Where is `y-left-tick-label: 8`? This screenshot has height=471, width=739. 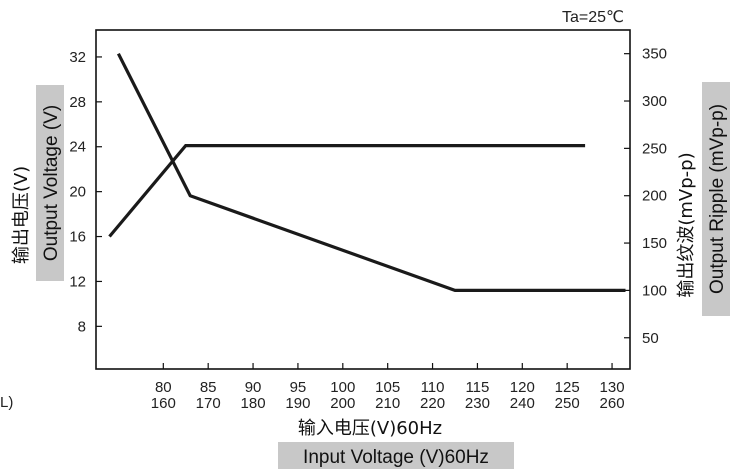
y-left-tick-label: 8 is located at coordinates (82, 326).